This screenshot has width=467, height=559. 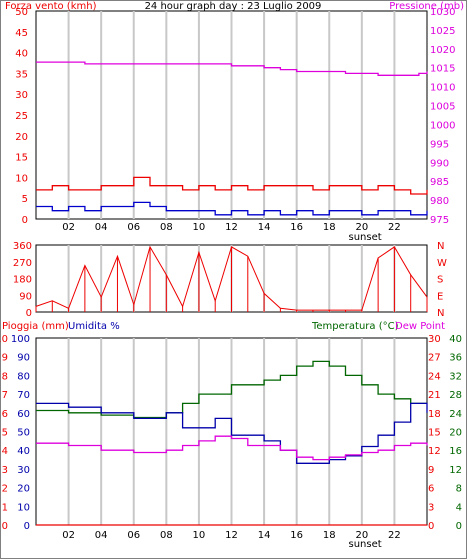 I want to click on x-tick-label: 22, so click(x=394, y=535).